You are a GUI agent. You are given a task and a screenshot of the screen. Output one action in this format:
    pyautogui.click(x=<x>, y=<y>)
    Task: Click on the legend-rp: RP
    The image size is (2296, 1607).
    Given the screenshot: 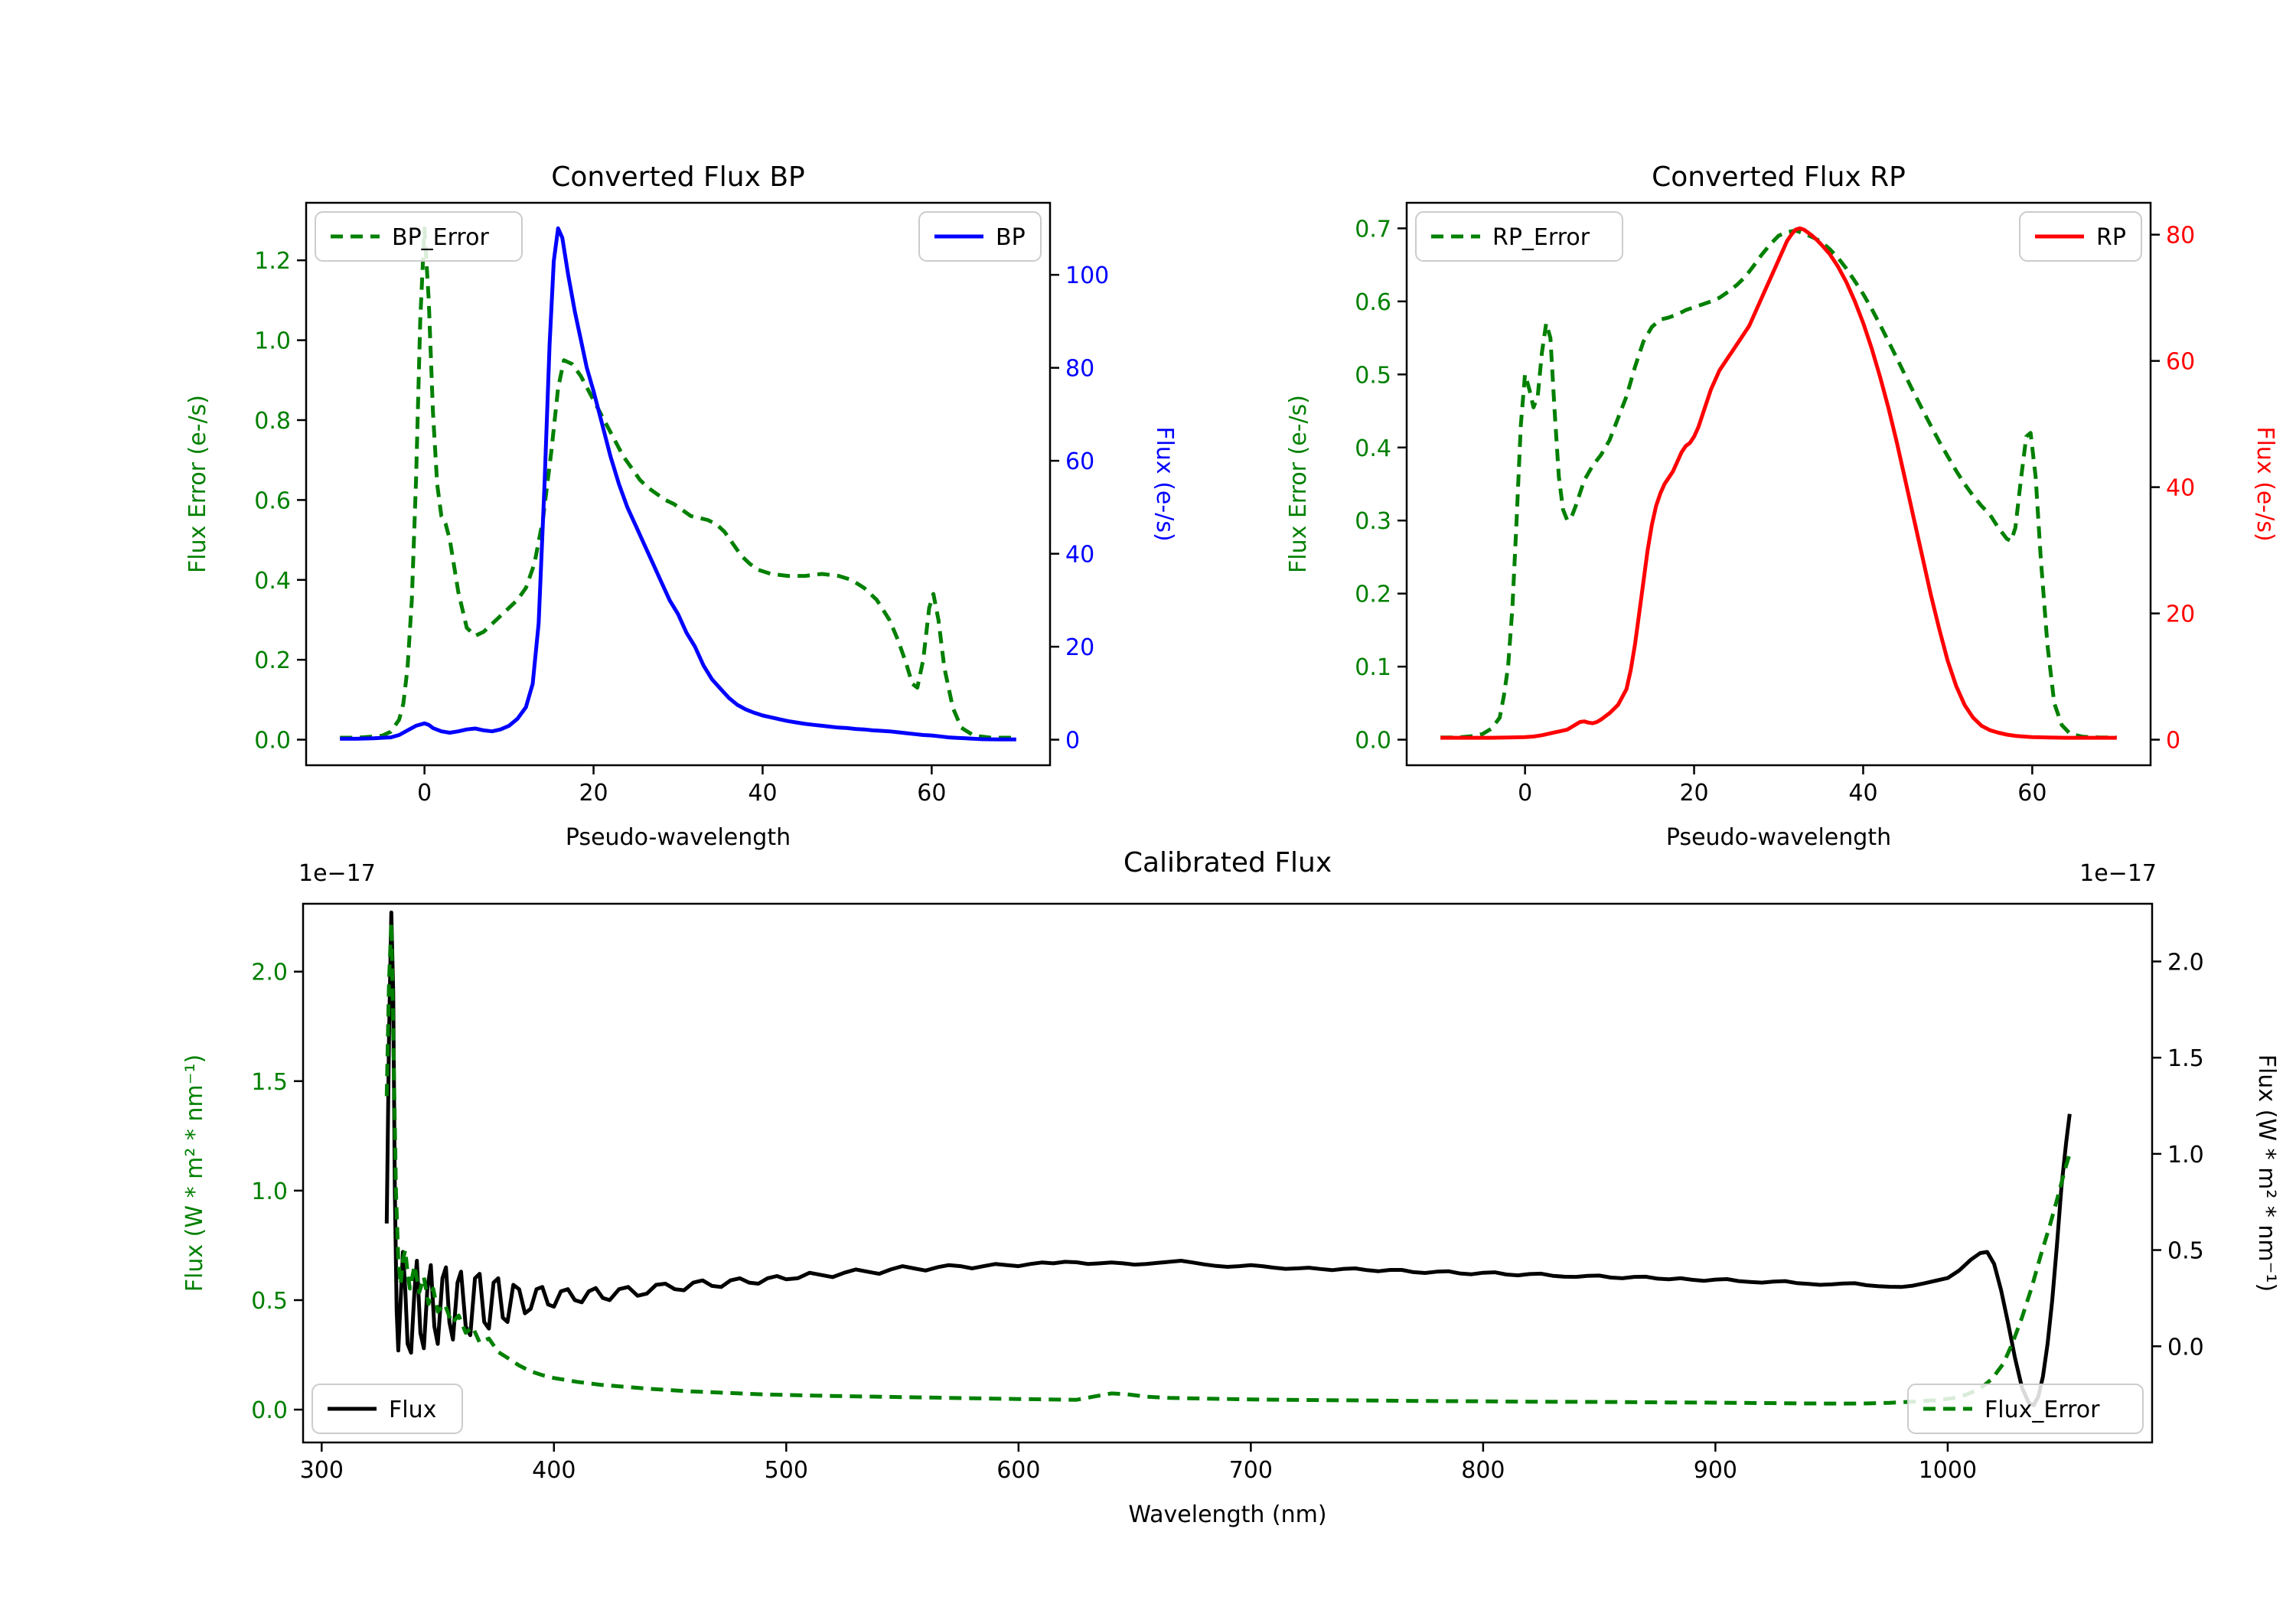 What is the action you would take?
    pyautogui.click(x=2080, y=237)
    